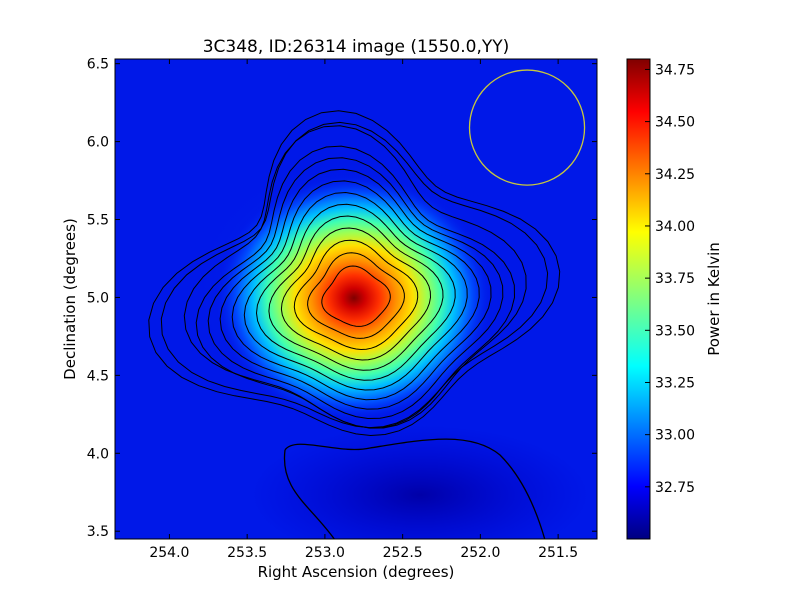  What do you see at coordinates (675, 227) in the screenshot?
I see `colorbar-tick-label: 34.00` at bounding box center [675, 227].